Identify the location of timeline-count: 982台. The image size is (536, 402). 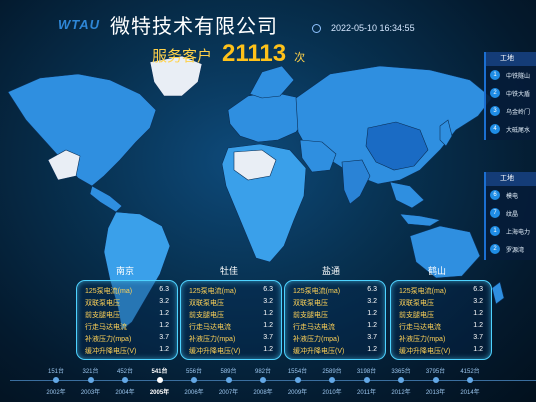
(262, 372).